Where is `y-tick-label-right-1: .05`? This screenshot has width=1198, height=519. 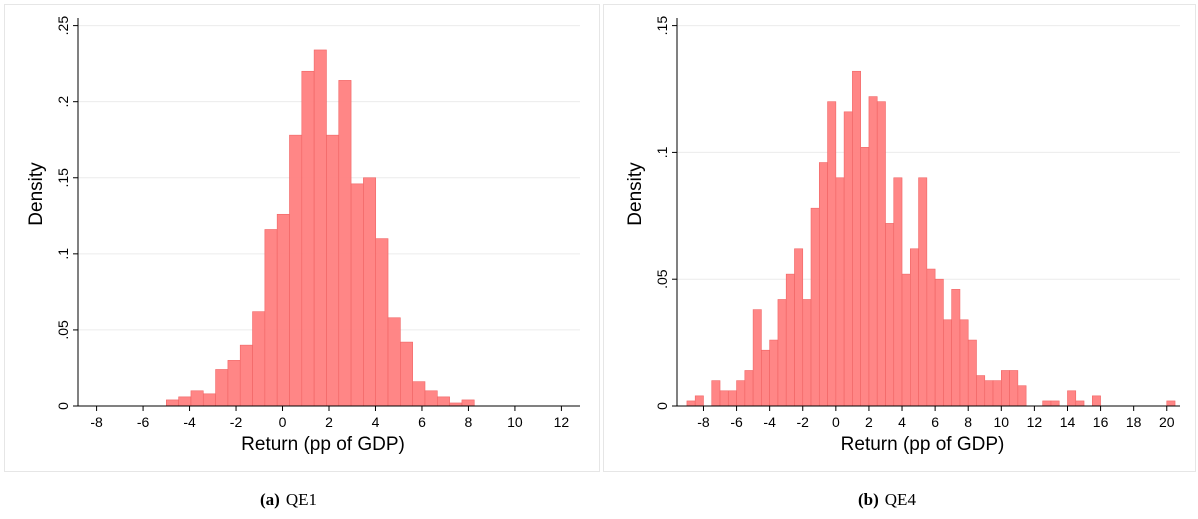
y-tick-label-right-1: .05 is located at coordinates (662, 279).